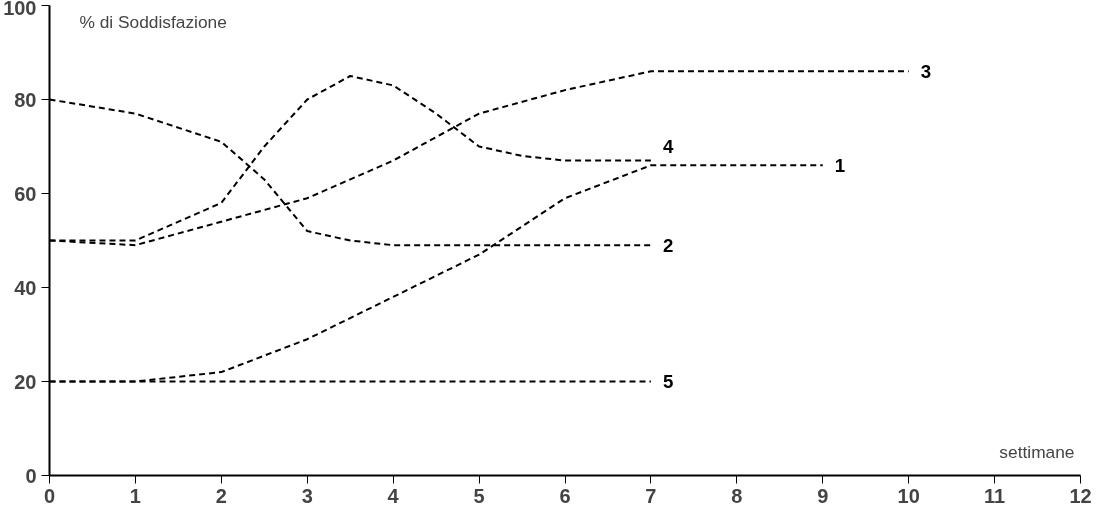 This screenshot has height=511, width=1107. What do you see at coordinates (49, 495) in the screenshot?
I see `x-tick-label: 0` at bounding box center [49, 495].